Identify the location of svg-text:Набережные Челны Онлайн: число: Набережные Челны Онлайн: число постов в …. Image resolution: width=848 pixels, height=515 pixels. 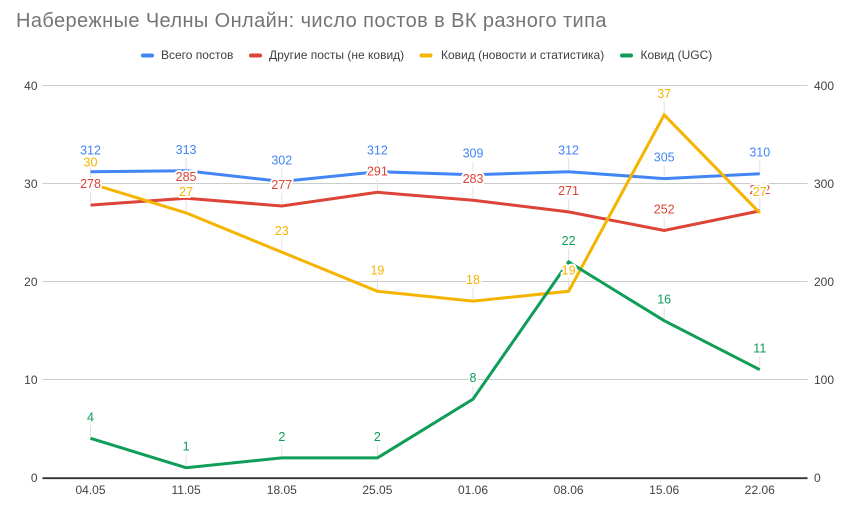
(311, 21).